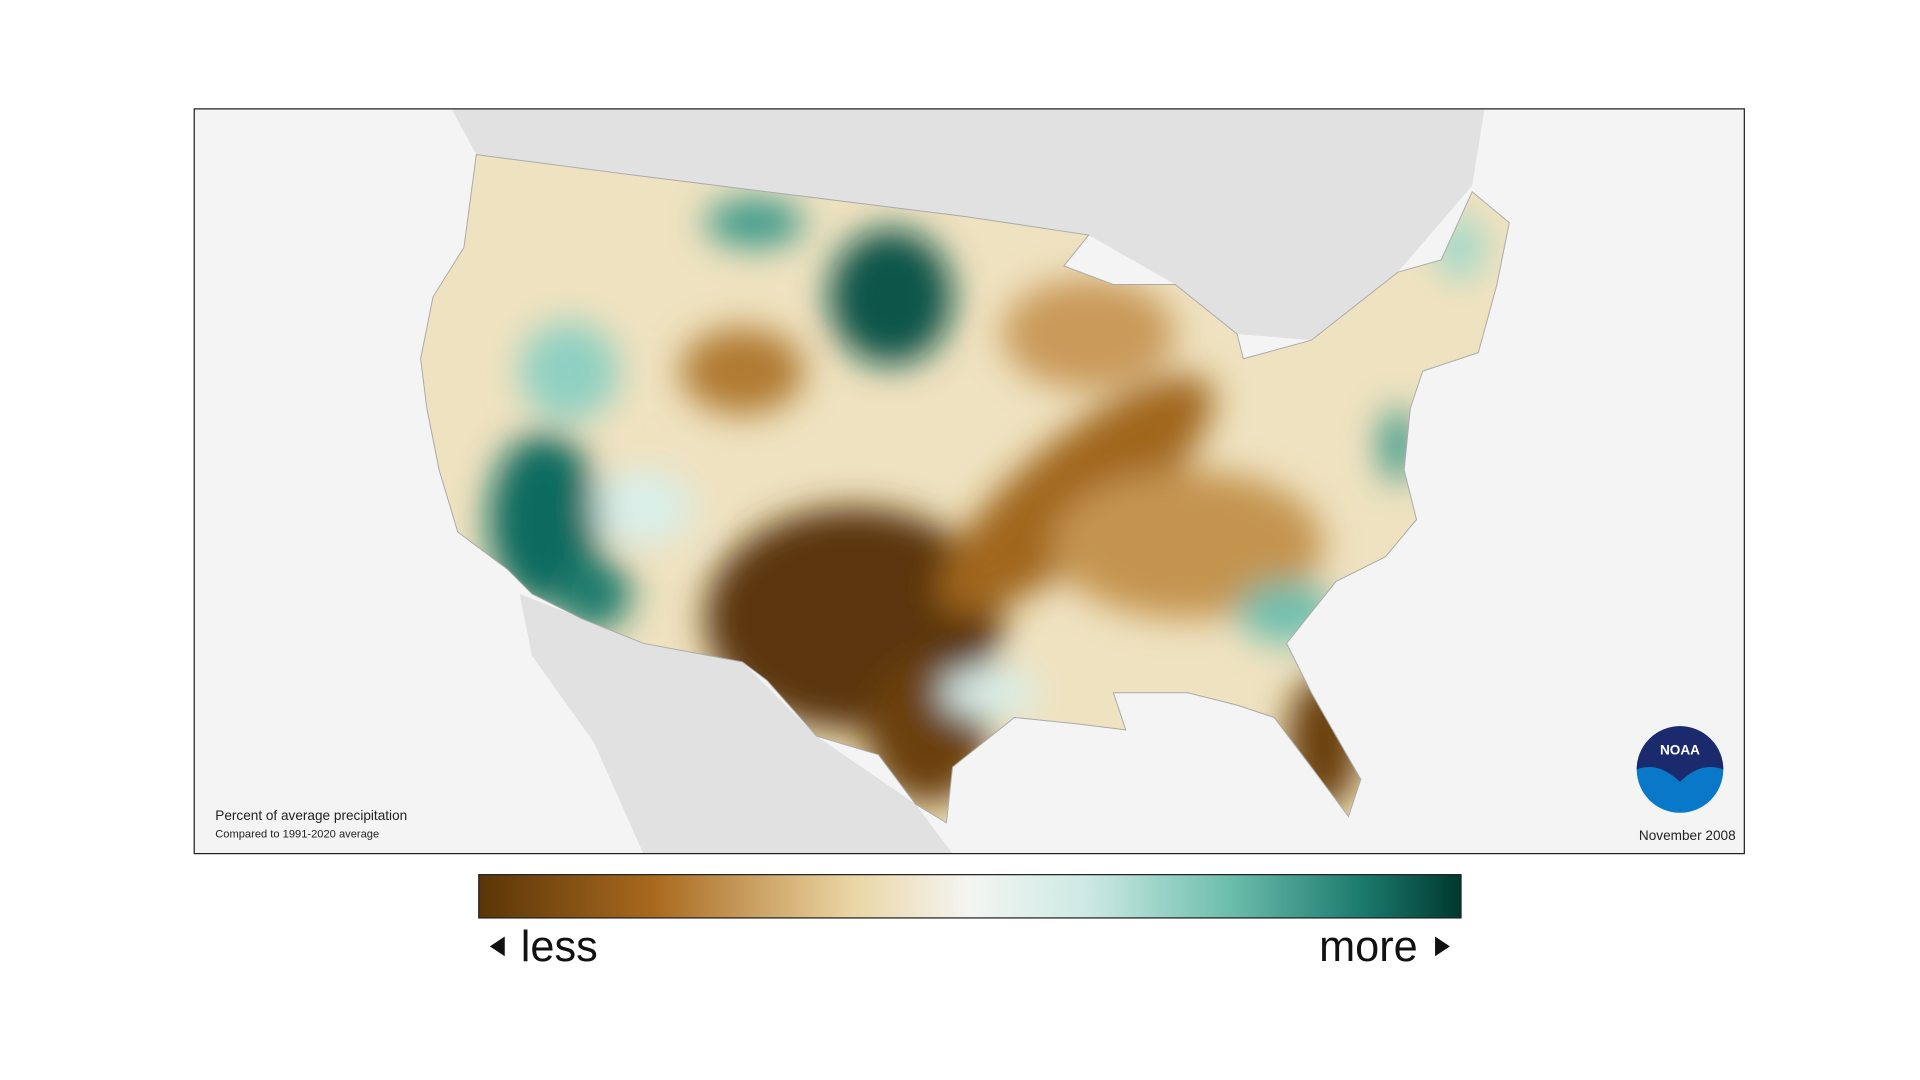 Image resolution: width=1920 pixels, height=1080 pixels. Describe the element at coordinates (1368, 947) in the screenshot. I see `legend-high: more` at that location.